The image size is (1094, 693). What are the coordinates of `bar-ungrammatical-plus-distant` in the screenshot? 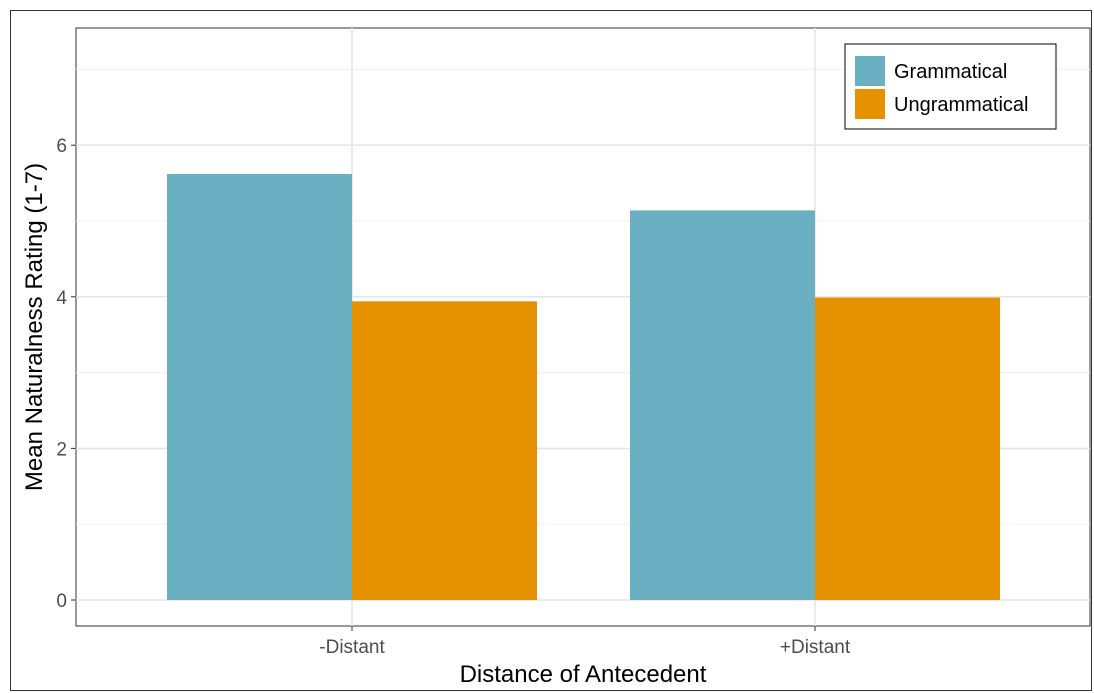 It's located at (907, 448).